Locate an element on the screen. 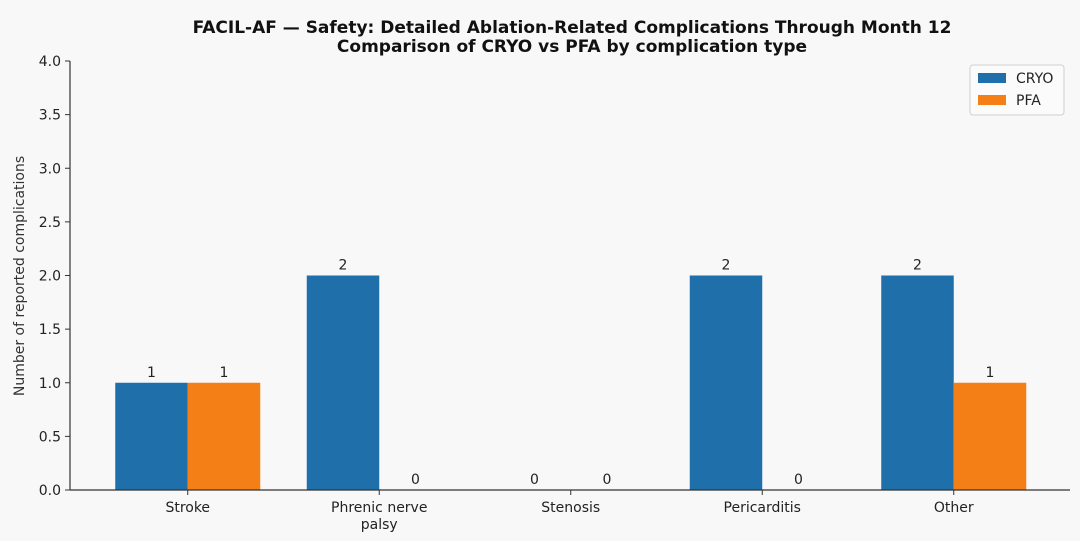 This screenshot has width=1080, height=541. y-axis-label: Number of reported complications is located at coordinates (20, 276).